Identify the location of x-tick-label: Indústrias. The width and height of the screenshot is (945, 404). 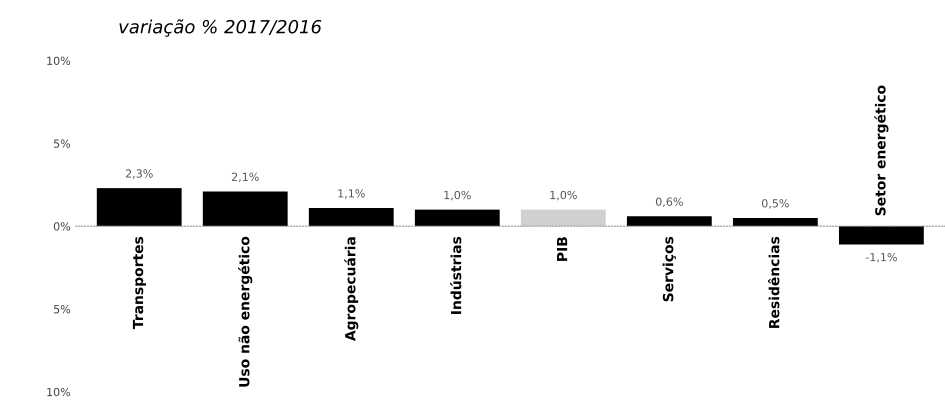
(456, 275).